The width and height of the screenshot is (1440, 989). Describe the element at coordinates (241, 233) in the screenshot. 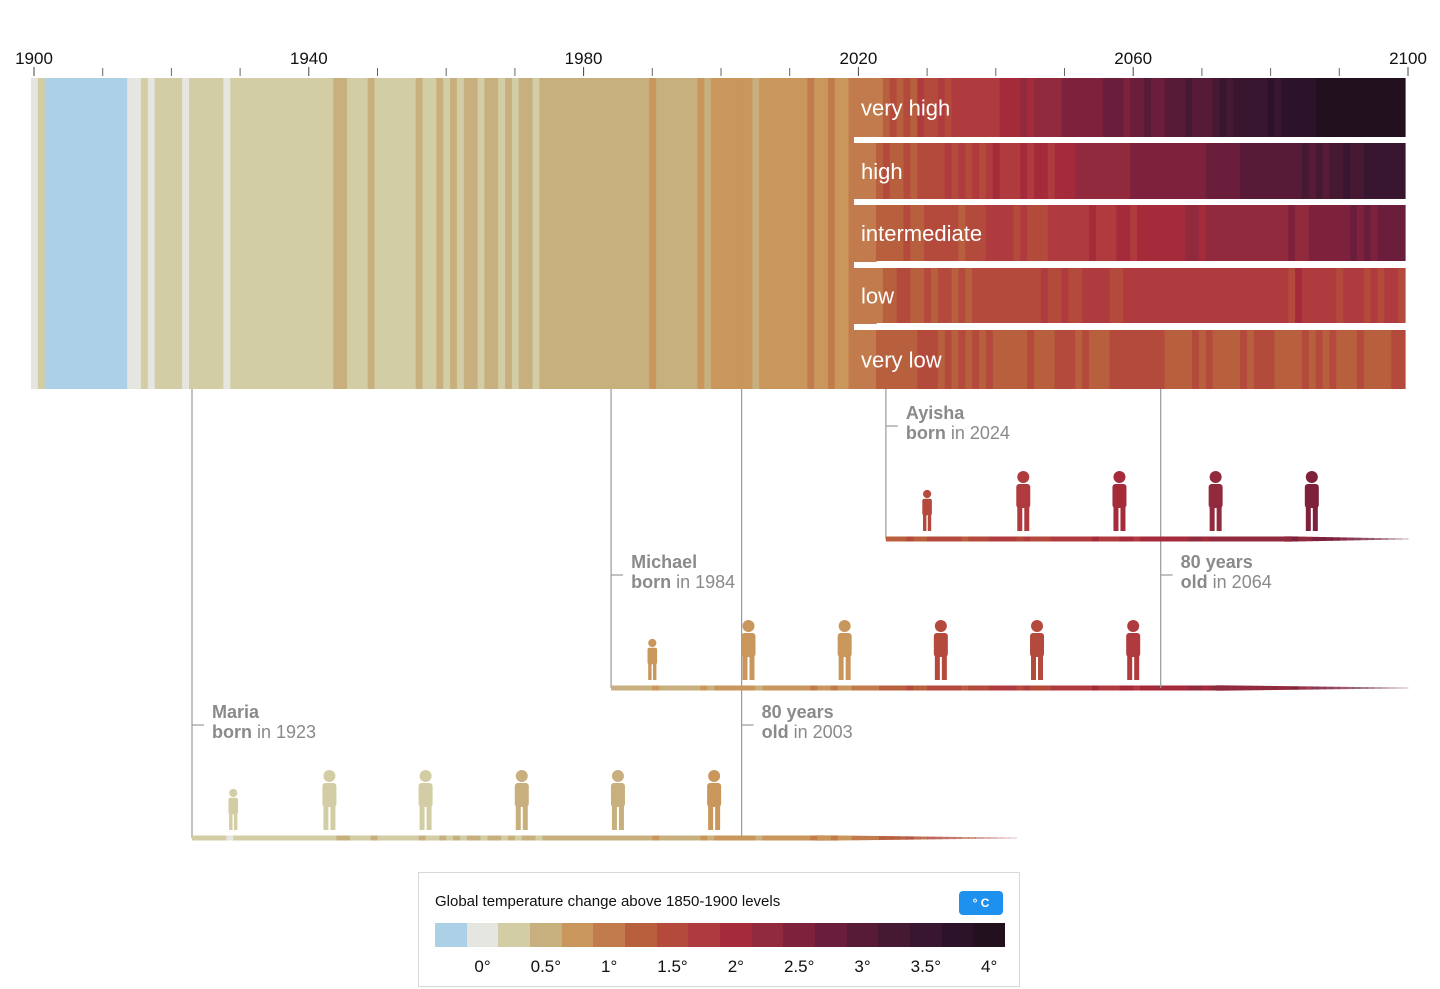

I see `stripe-1930` at that location.